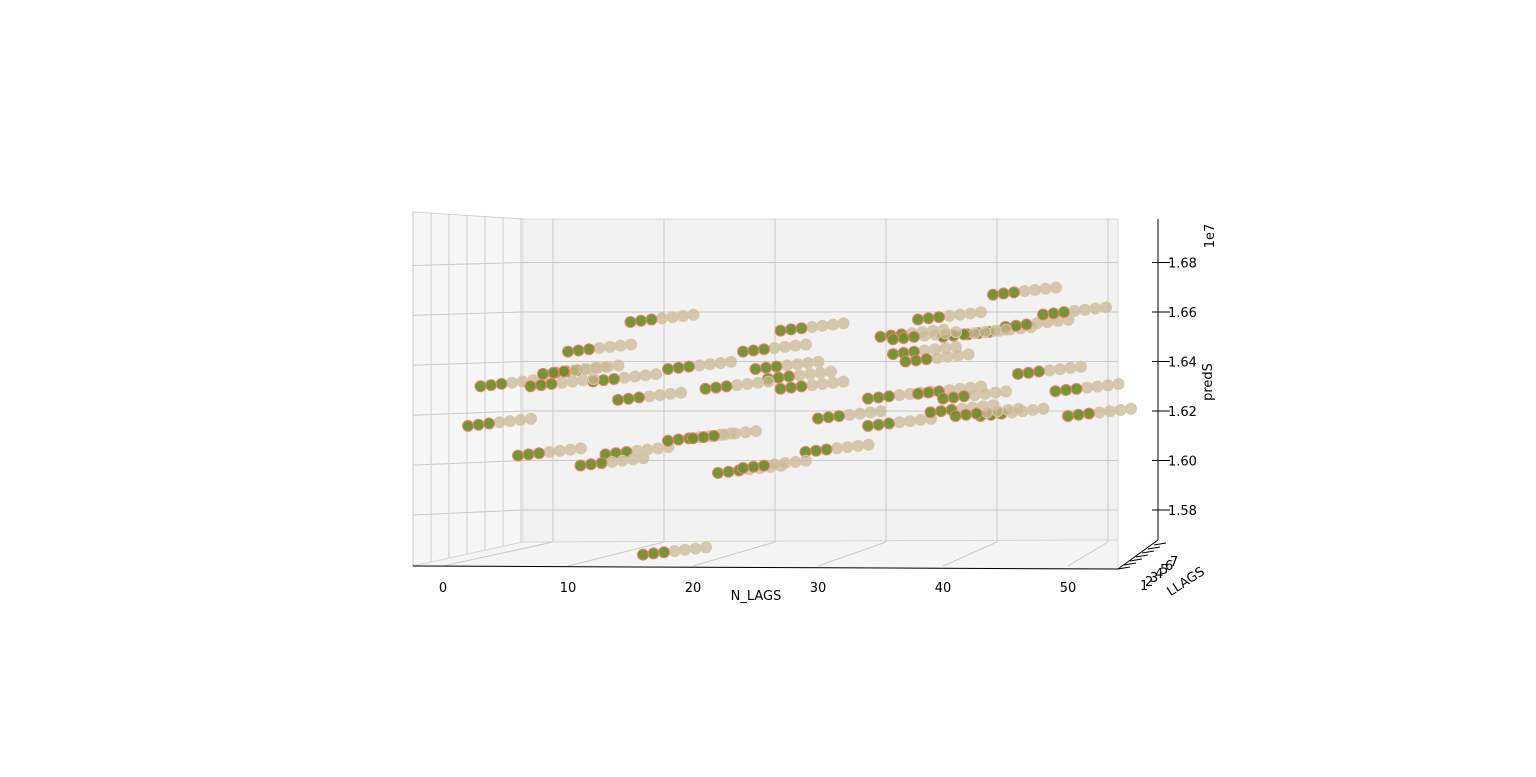  What do you see at coordinates (1169, 566) in the screenshot?
I see `y-tick-label: 6` at bounding box center [1169, 566].